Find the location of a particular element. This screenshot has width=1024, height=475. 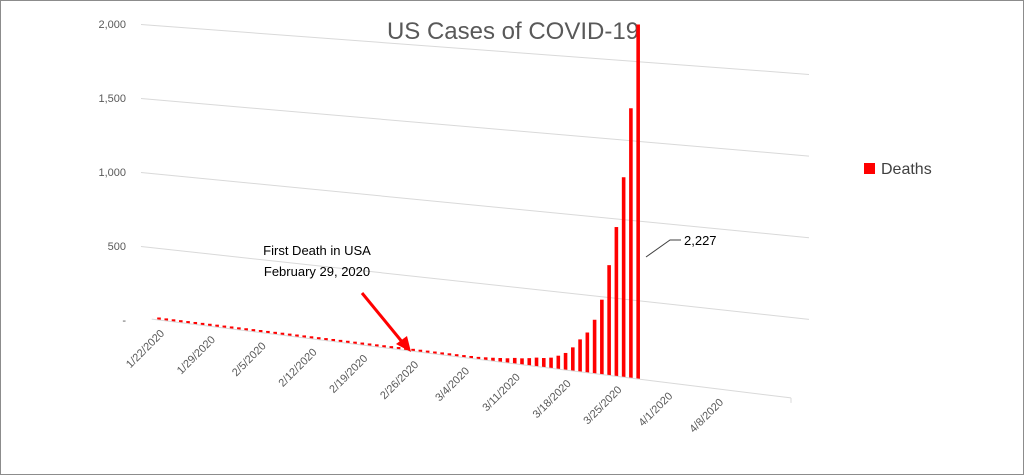

x-tick-label-3: 2/12/2020 is located at coordinates (297, 367).